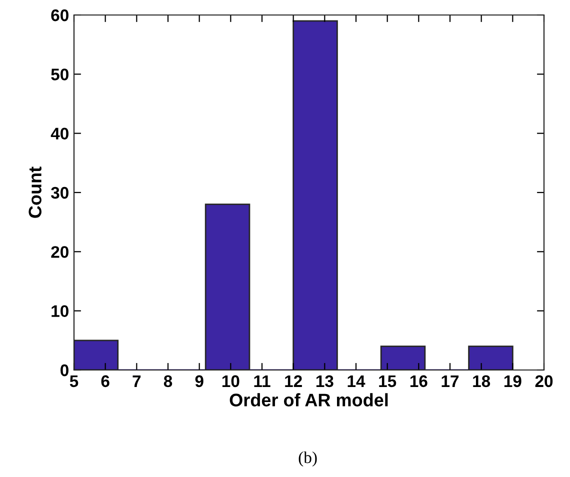 This screenshot has height=477, width=570. Describe the element at coordinates (105, 381) in the screenshot. I see `x-tick-label: 6` at that location.